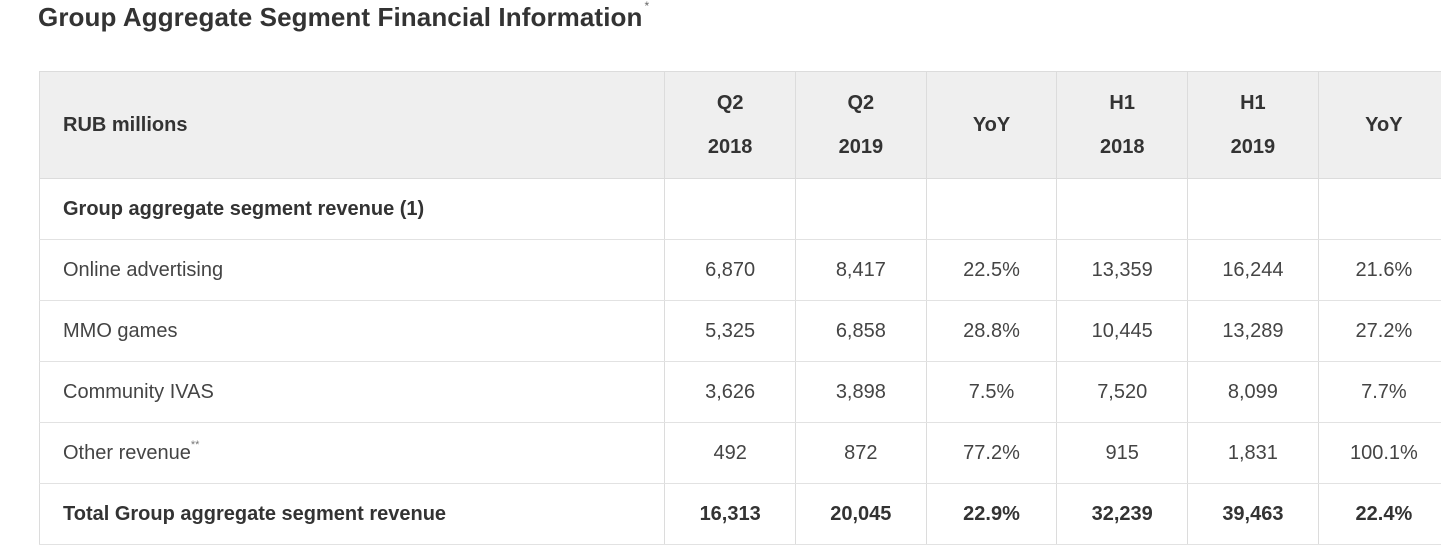 The height and width of the screenshot is (548, 1441). I want to click on section-label: Group aggregate segment revenue (1), so click(351, 209).